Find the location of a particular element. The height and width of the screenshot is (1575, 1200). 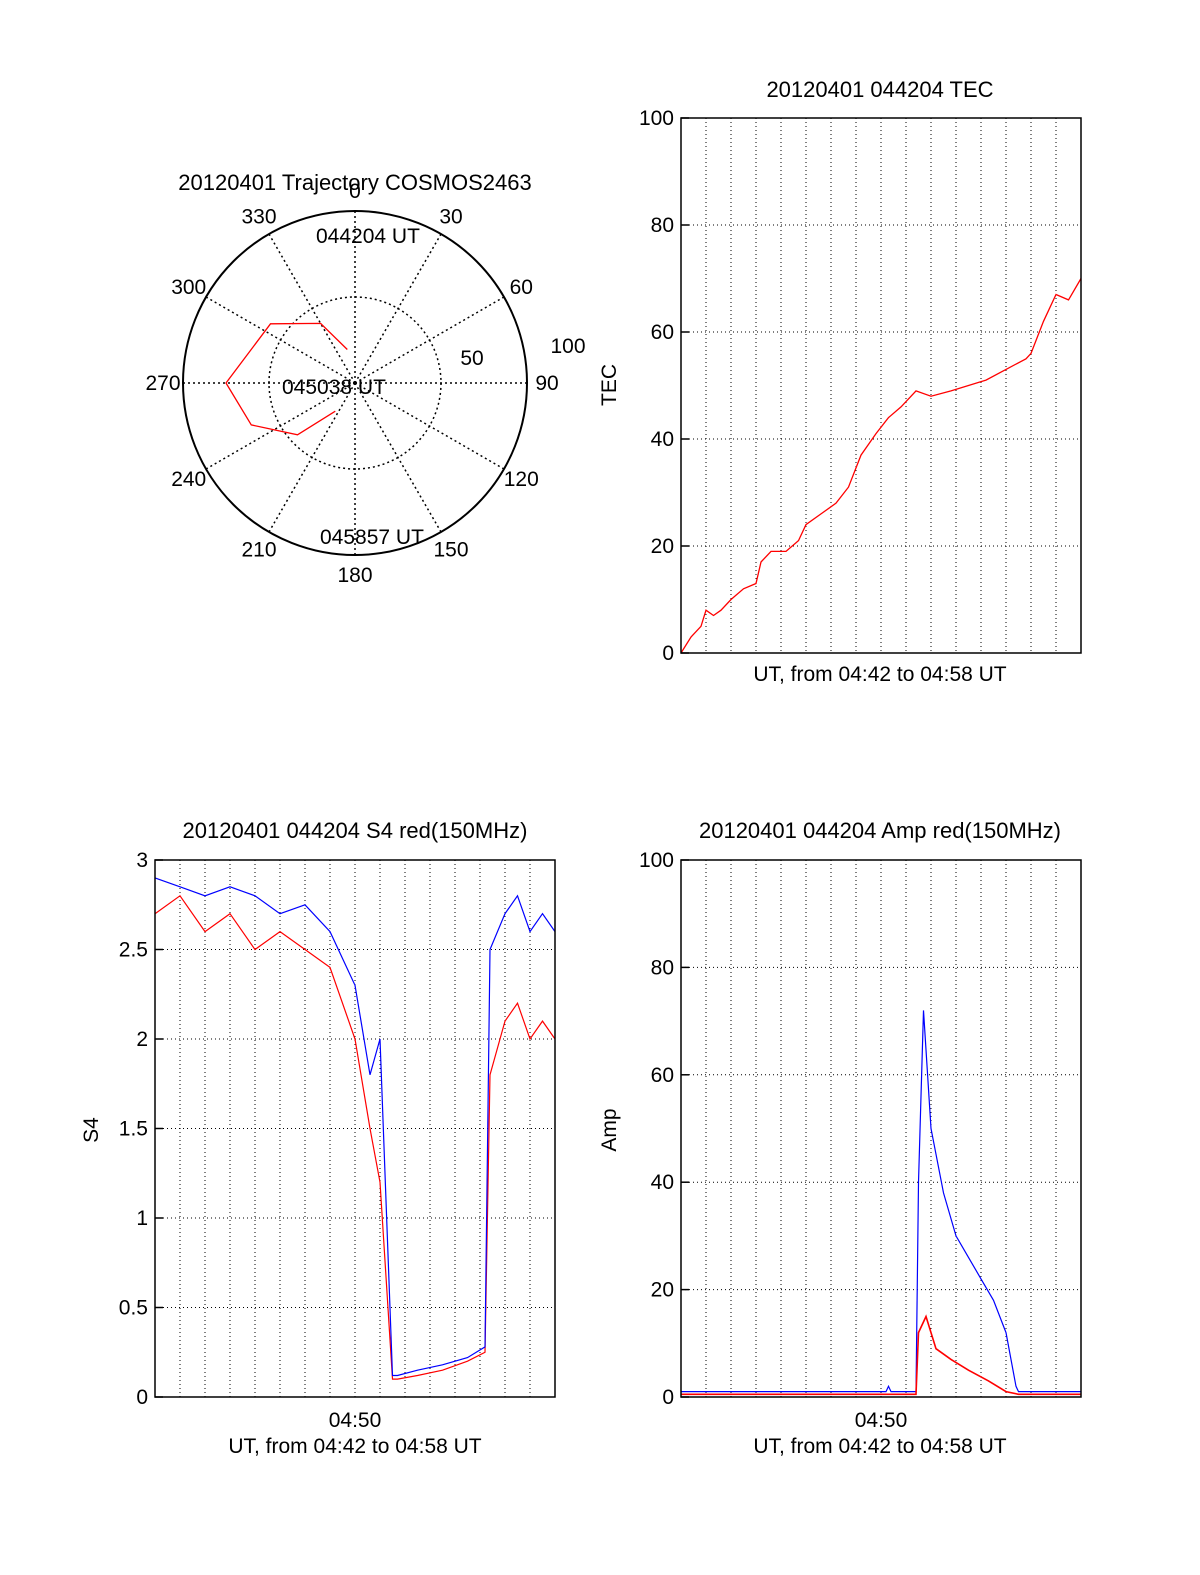

tec-xlabel: UT, from 04:42 to 04:58 UT is located at coordinates (879, 674).